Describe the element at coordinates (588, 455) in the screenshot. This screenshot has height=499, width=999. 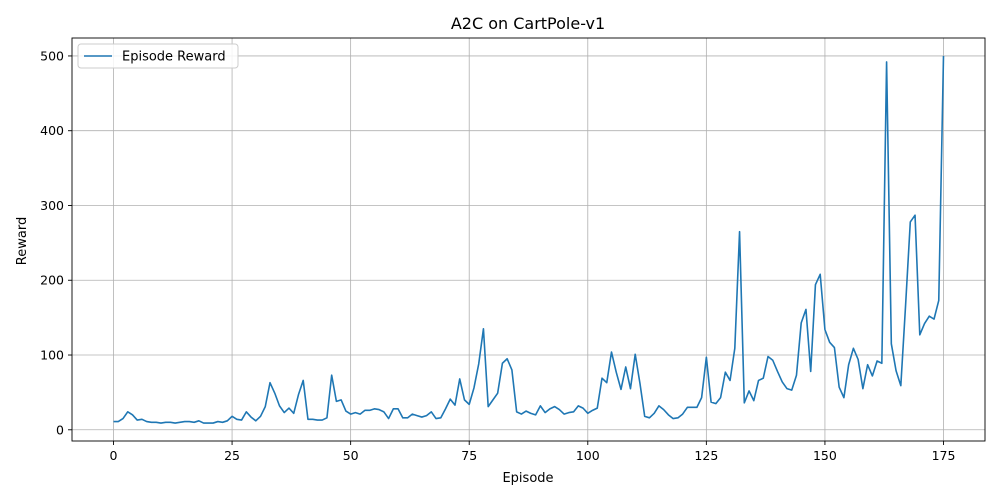
I see `x-tick-label: 100` at that location.